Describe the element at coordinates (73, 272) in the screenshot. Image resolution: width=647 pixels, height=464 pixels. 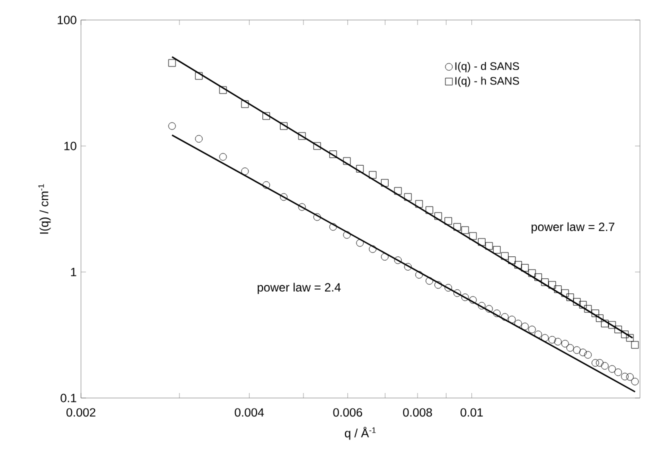
I see `y-tick-label: 1` at that location.